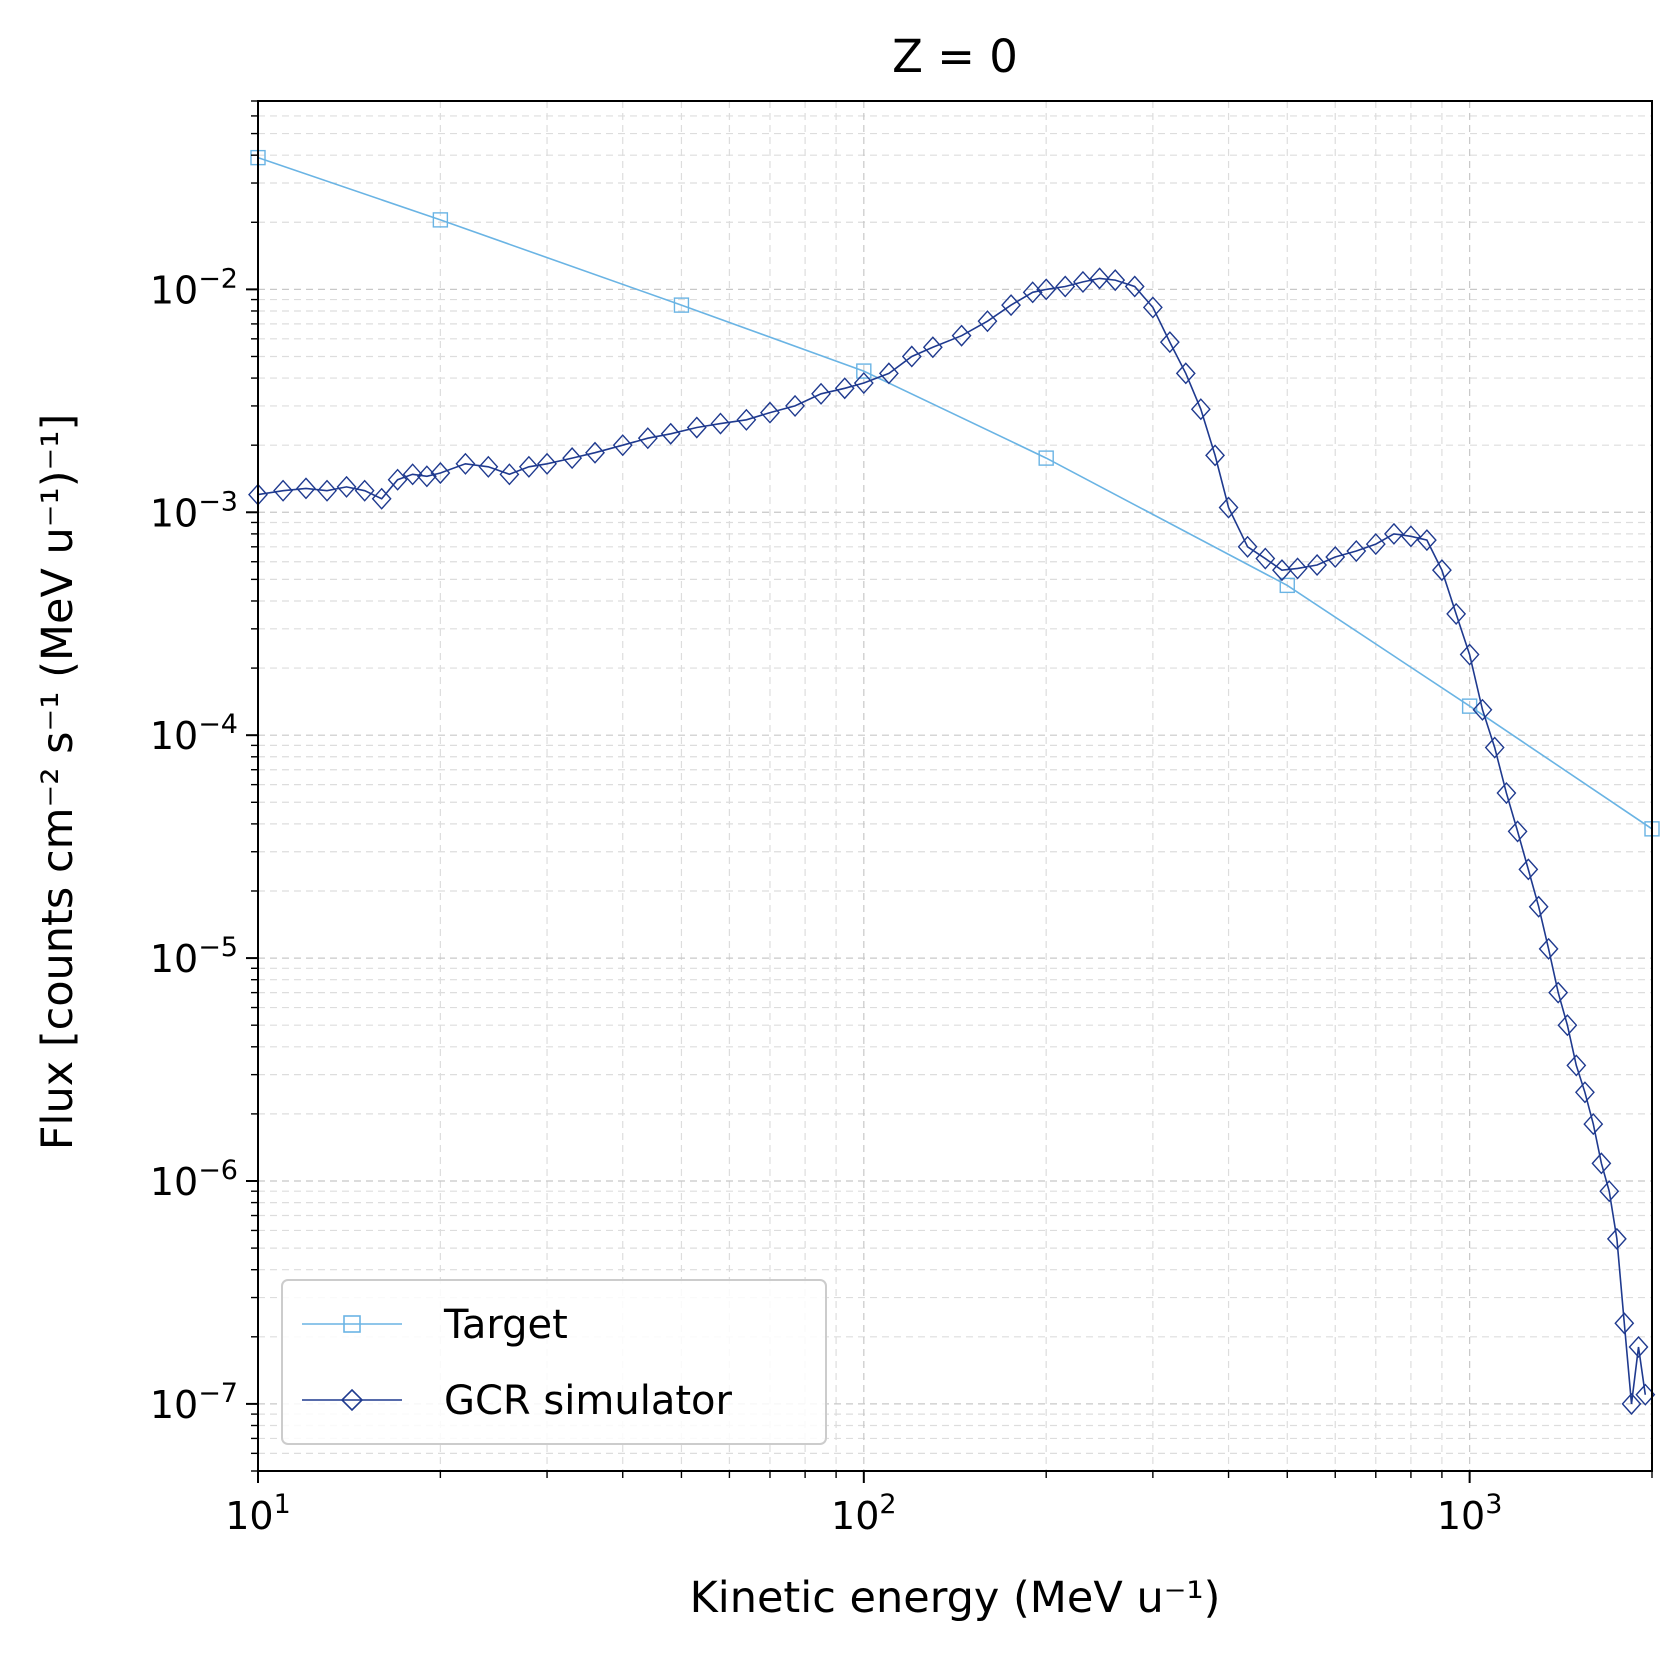  Describe the element at coordinates (194, 733) in the screenshot. I see `y-tick-label: 10⁻⁴` at that location.